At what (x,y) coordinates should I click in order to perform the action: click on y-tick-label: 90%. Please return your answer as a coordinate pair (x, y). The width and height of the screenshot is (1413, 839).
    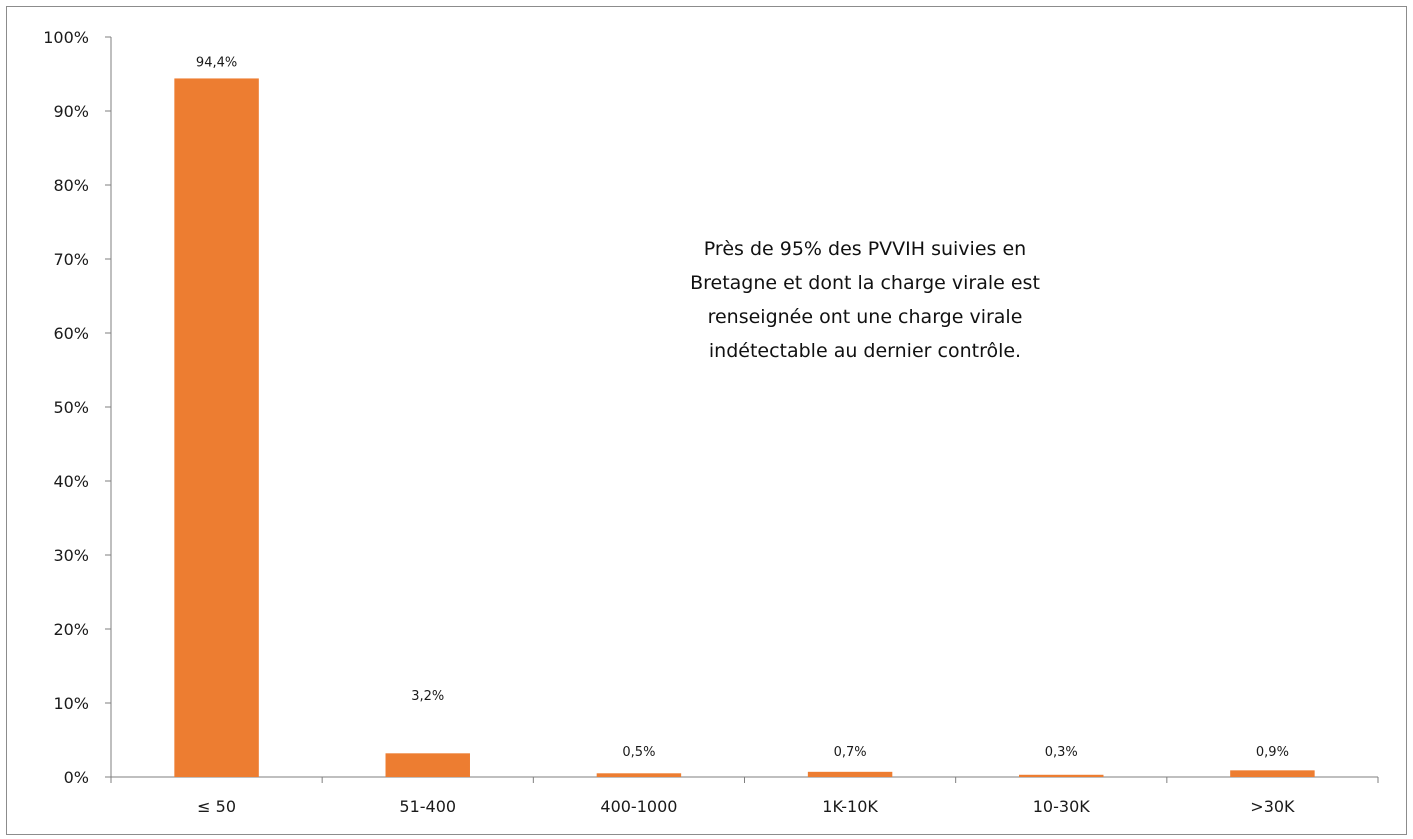
    Looking at the image, I should click on (71, 111).